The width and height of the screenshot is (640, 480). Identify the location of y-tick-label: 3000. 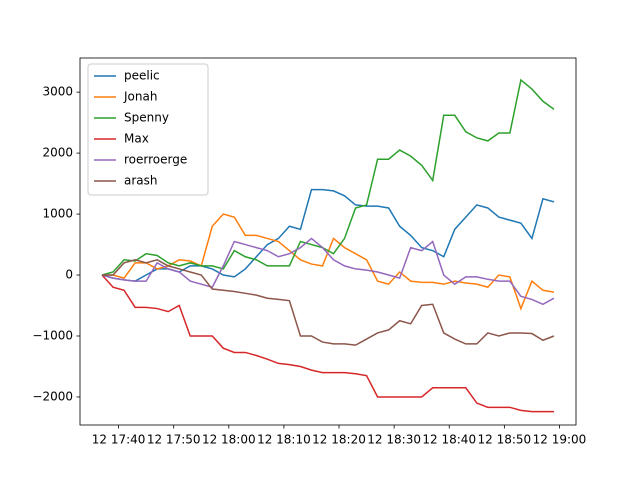
(57, 92).